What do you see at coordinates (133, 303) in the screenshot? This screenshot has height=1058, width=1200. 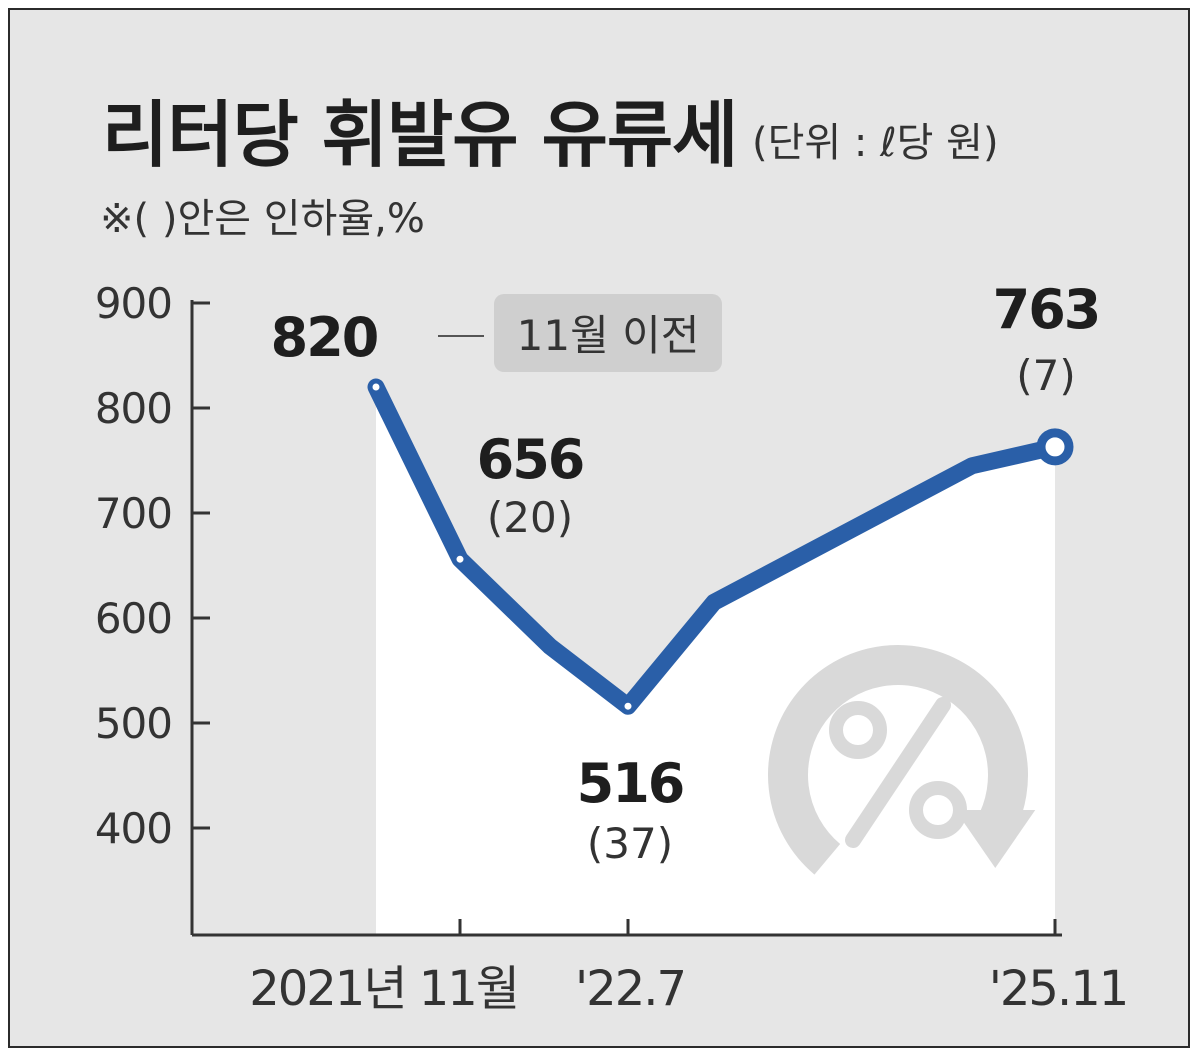 I see `y-tick-label: 900` at bounding box center [133, 303].